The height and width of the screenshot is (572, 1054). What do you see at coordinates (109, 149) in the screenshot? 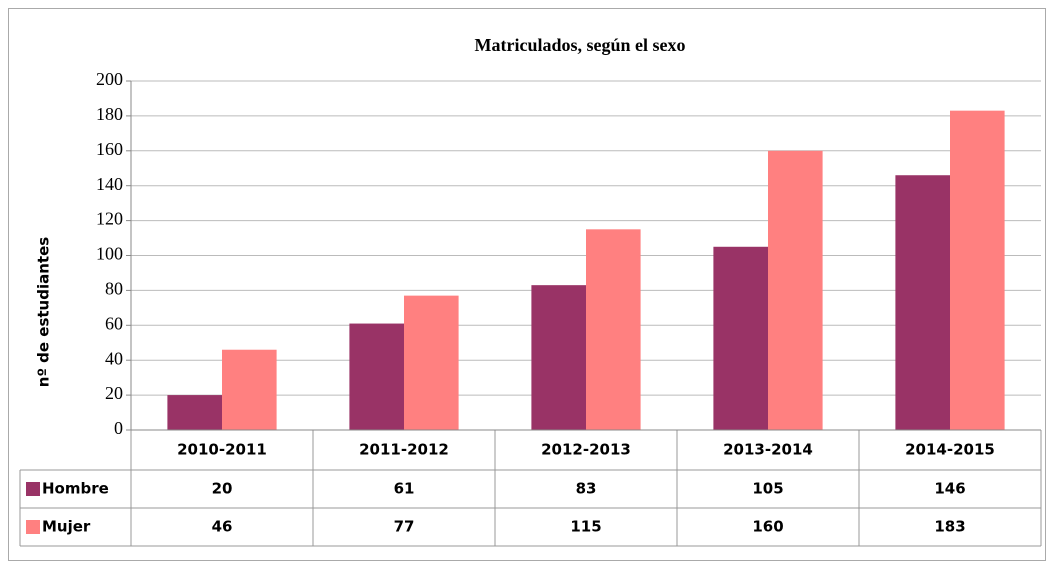
I see `y-tick-label: 160` at bounding box center [109, 149].